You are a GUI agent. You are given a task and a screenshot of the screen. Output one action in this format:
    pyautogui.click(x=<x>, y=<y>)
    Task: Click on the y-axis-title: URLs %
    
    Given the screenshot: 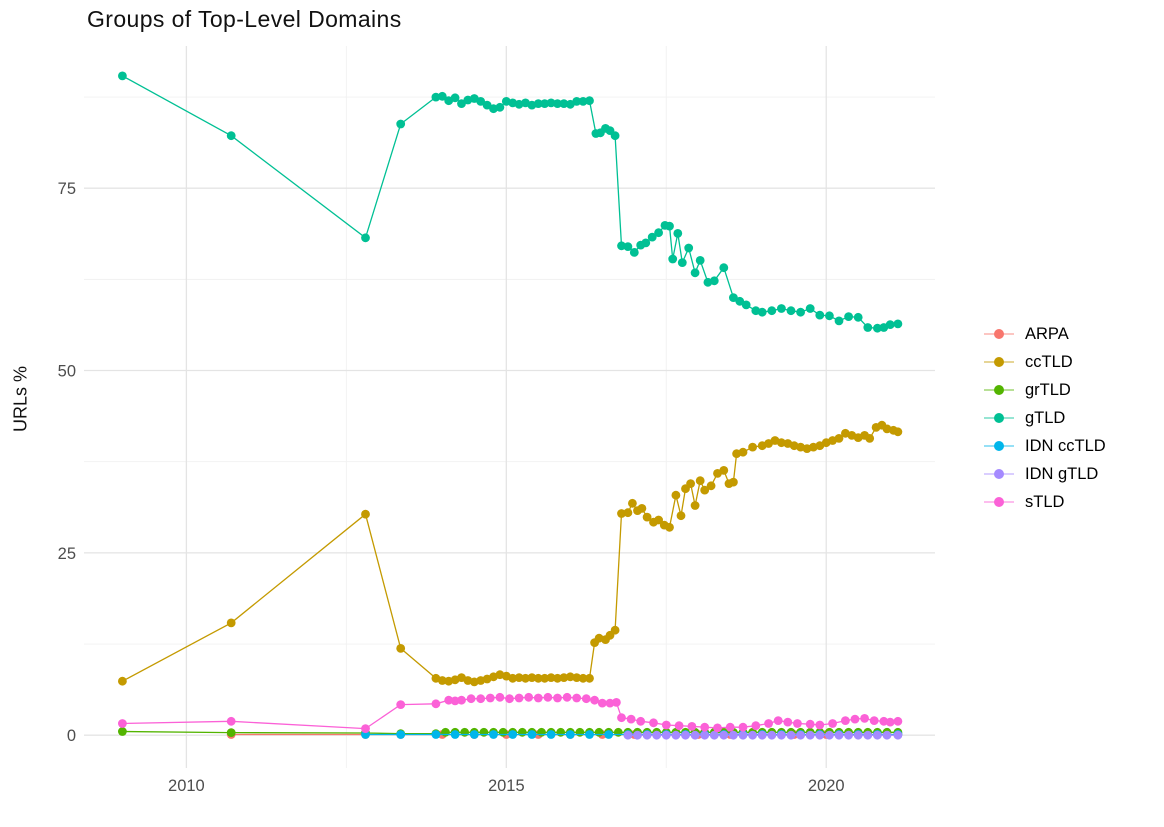 What is the action you would take?
    pyautogui.click(x=20, y=399)
    